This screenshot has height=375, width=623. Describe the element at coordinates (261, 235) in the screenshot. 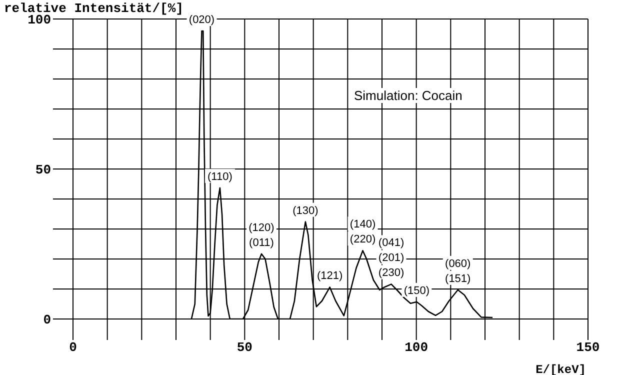

I see `annotation: (120) (011)` at that location.